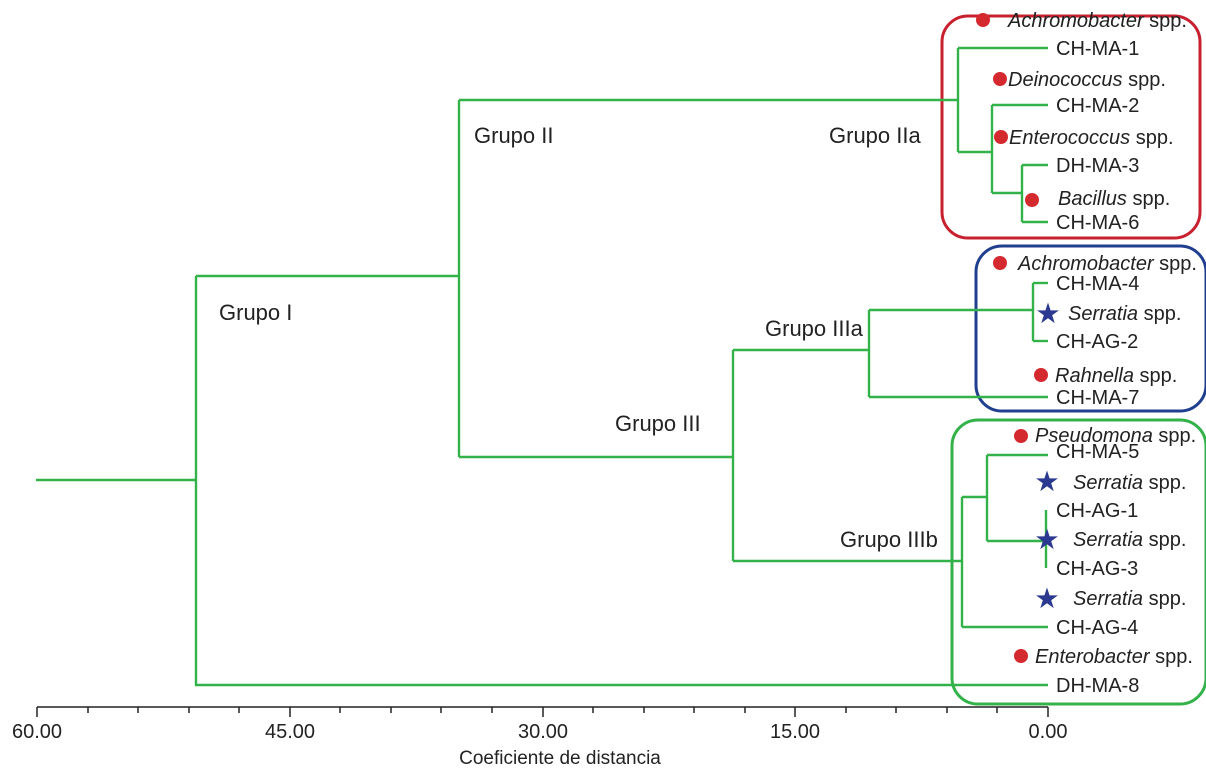 The width and height of the screenshot is (1206, 771). What do you see at coordinates (1097, 686) in the screenshot?
I see `strain-label: DH-MA-8` at bounding box center [1097, 686].